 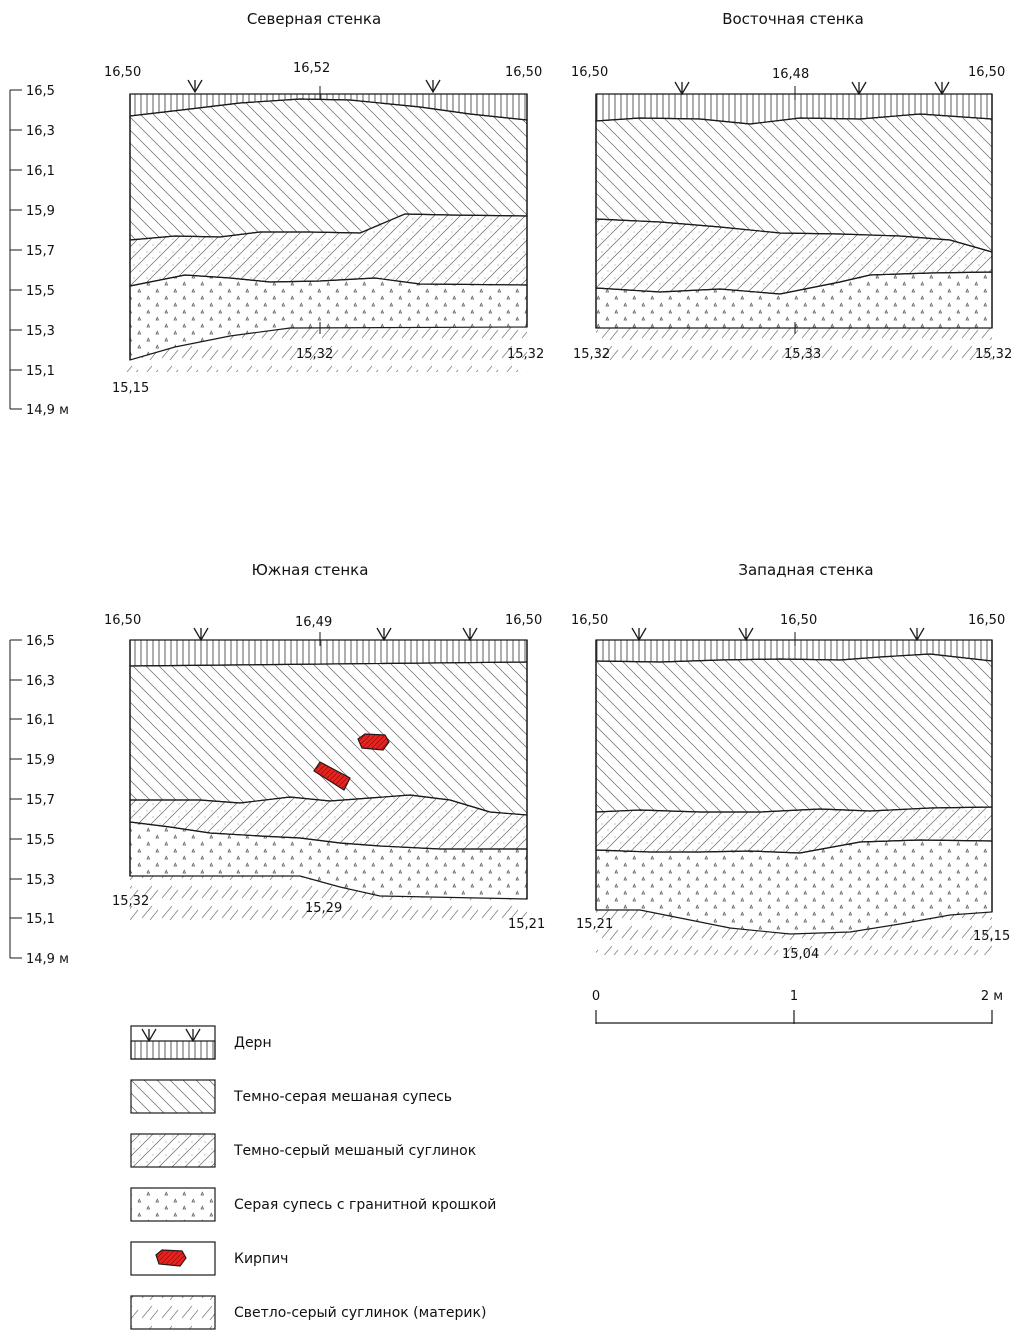 I want to click on layer-sod, so click(x=328, y=653).